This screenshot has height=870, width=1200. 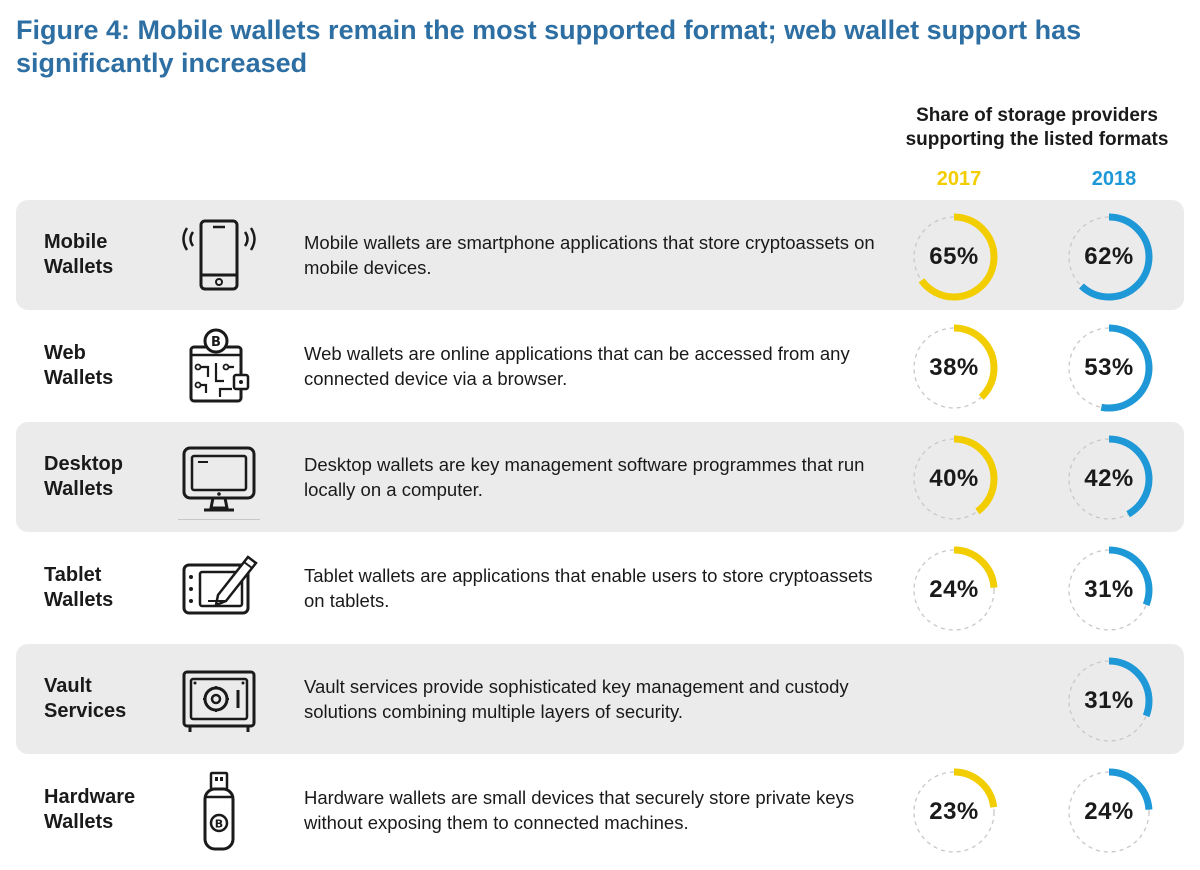 I want to click on gauge-value-2018: 53%, so click(x=1109, y=367).